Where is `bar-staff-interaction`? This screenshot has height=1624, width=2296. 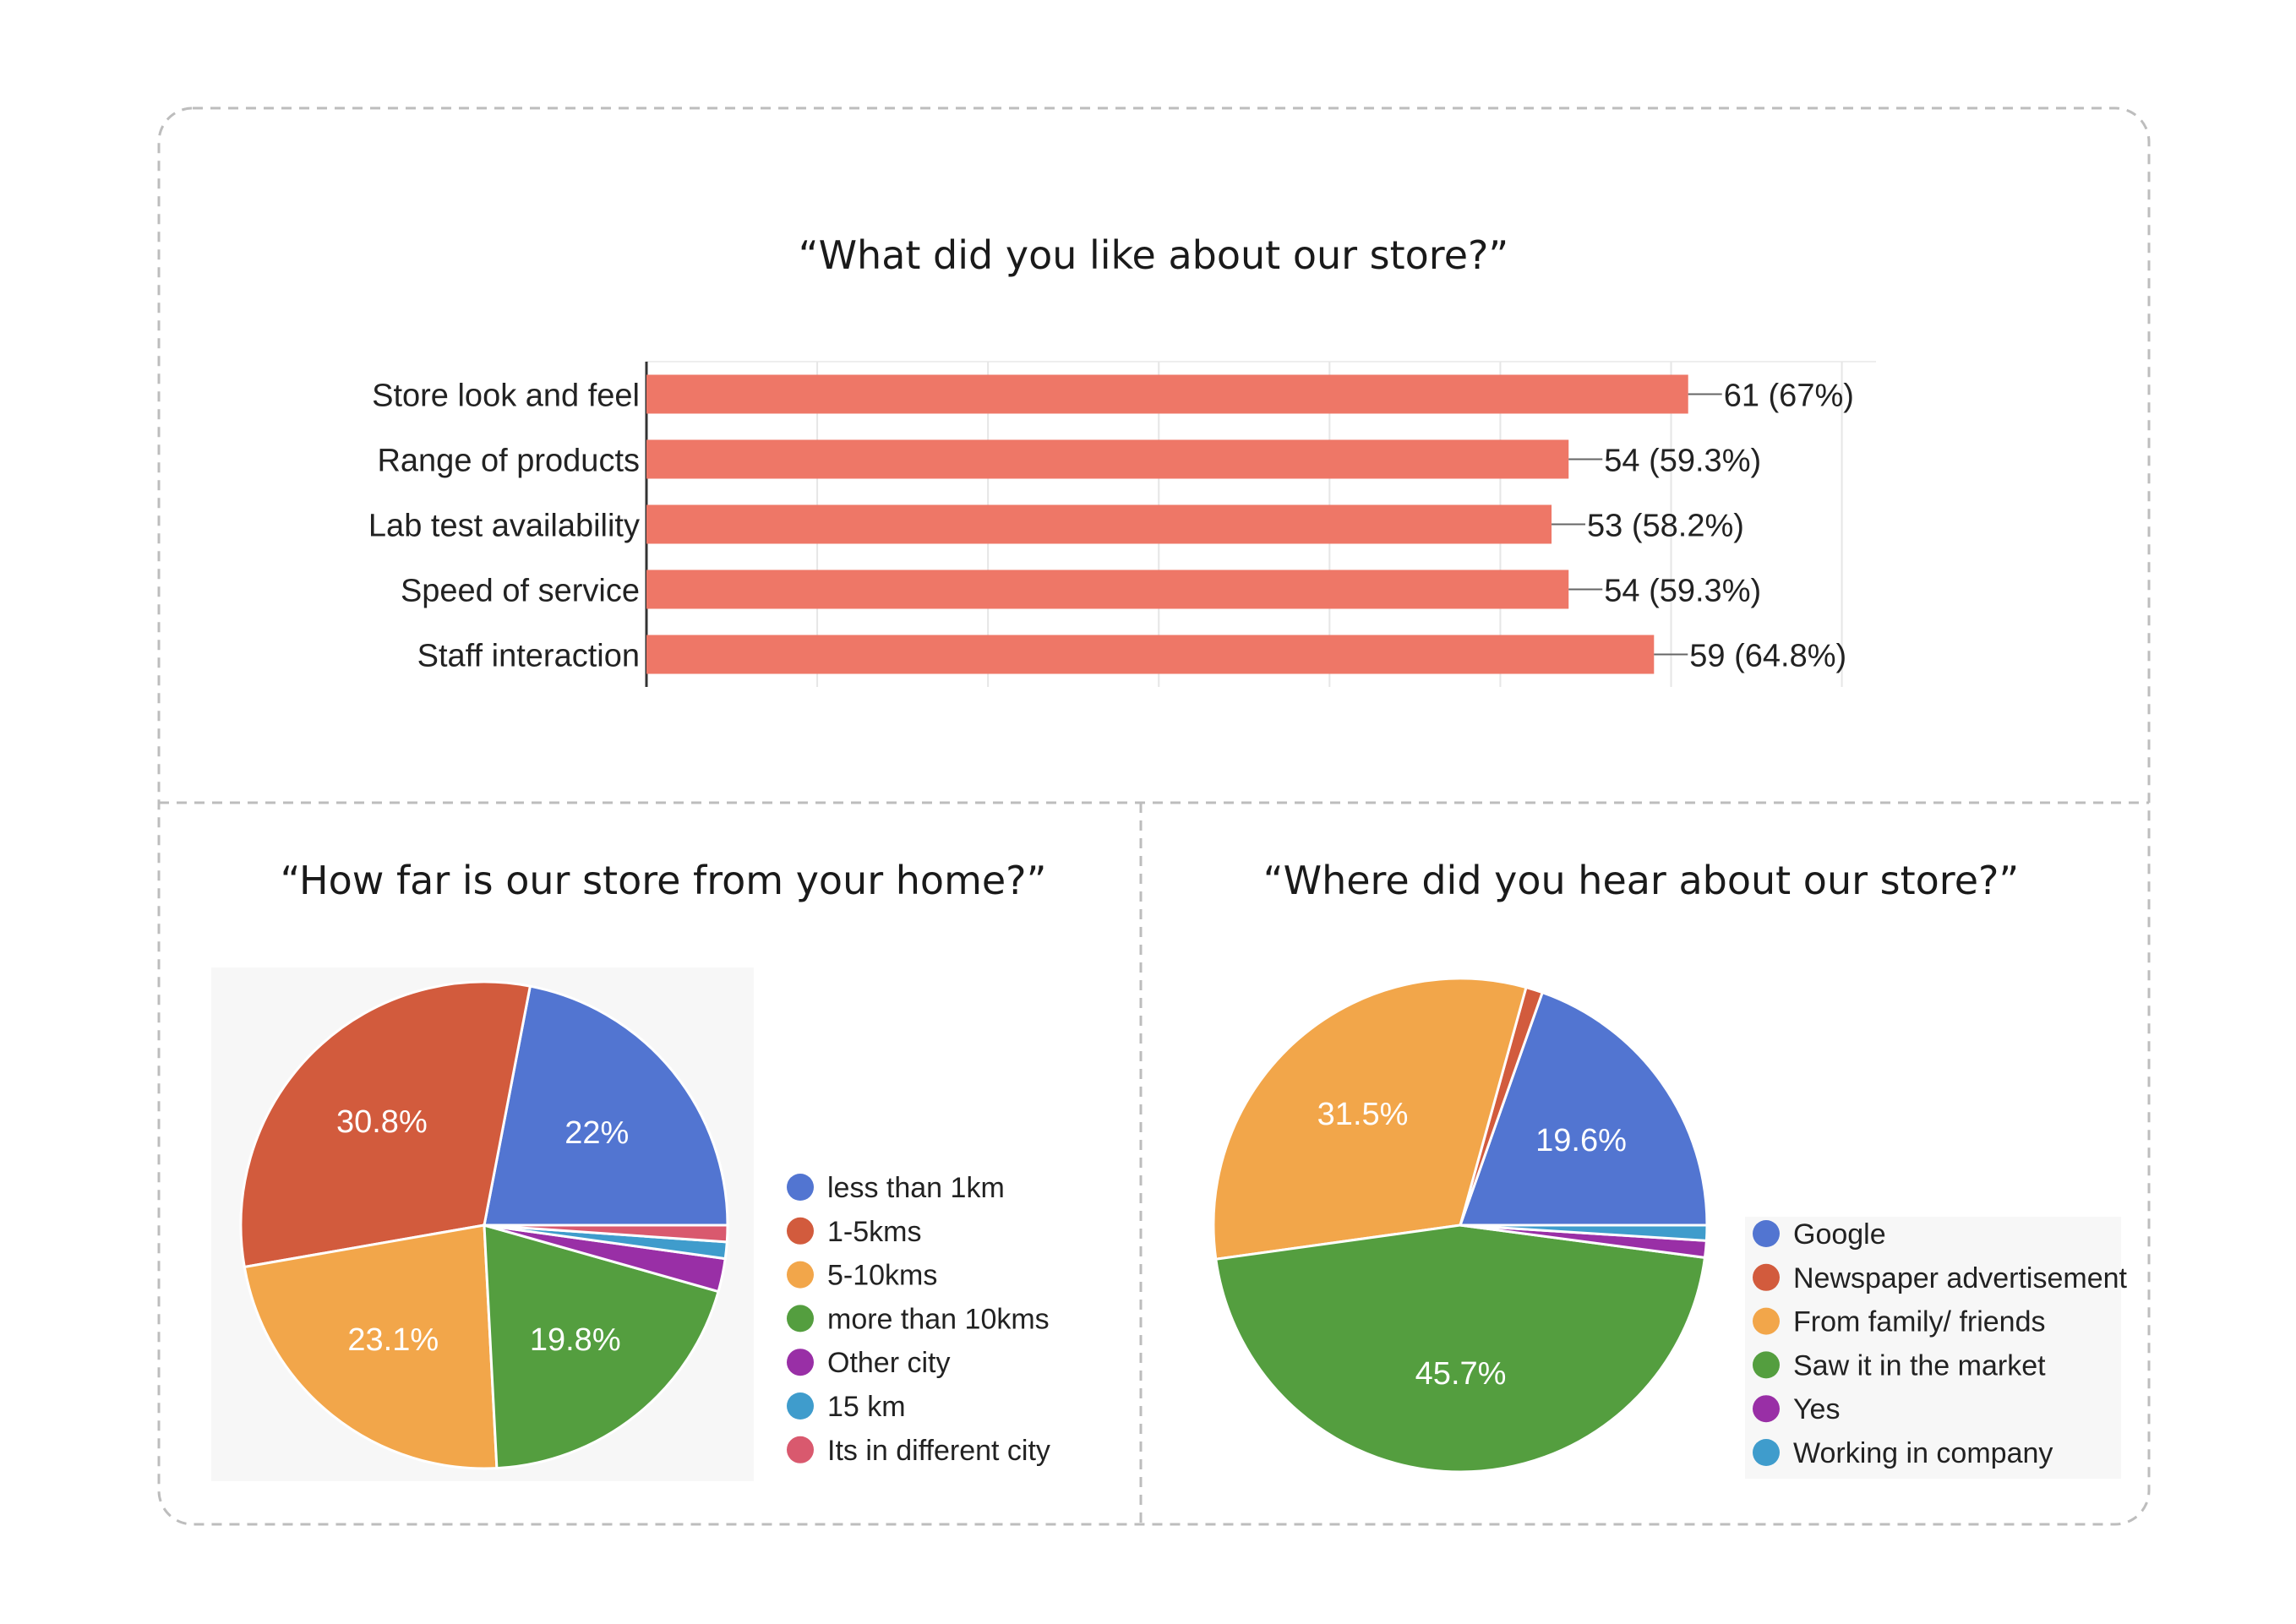 bar-staff-interaction is located at coordinates (1150, 654).